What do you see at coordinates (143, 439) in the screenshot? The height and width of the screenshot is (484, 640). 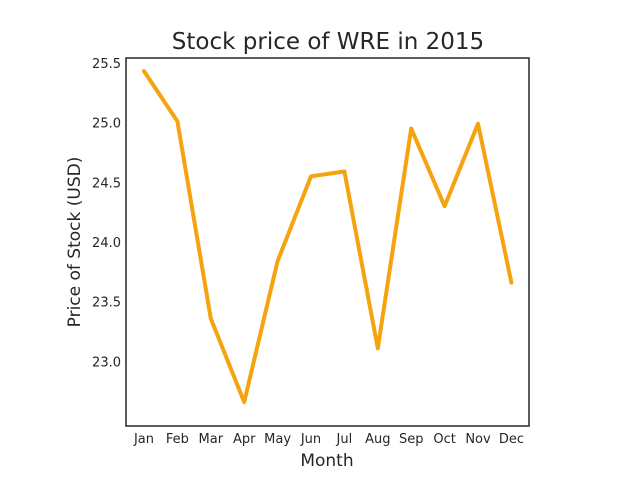 I see `x-tick-label: Jan` at bounding box center [143, 439].